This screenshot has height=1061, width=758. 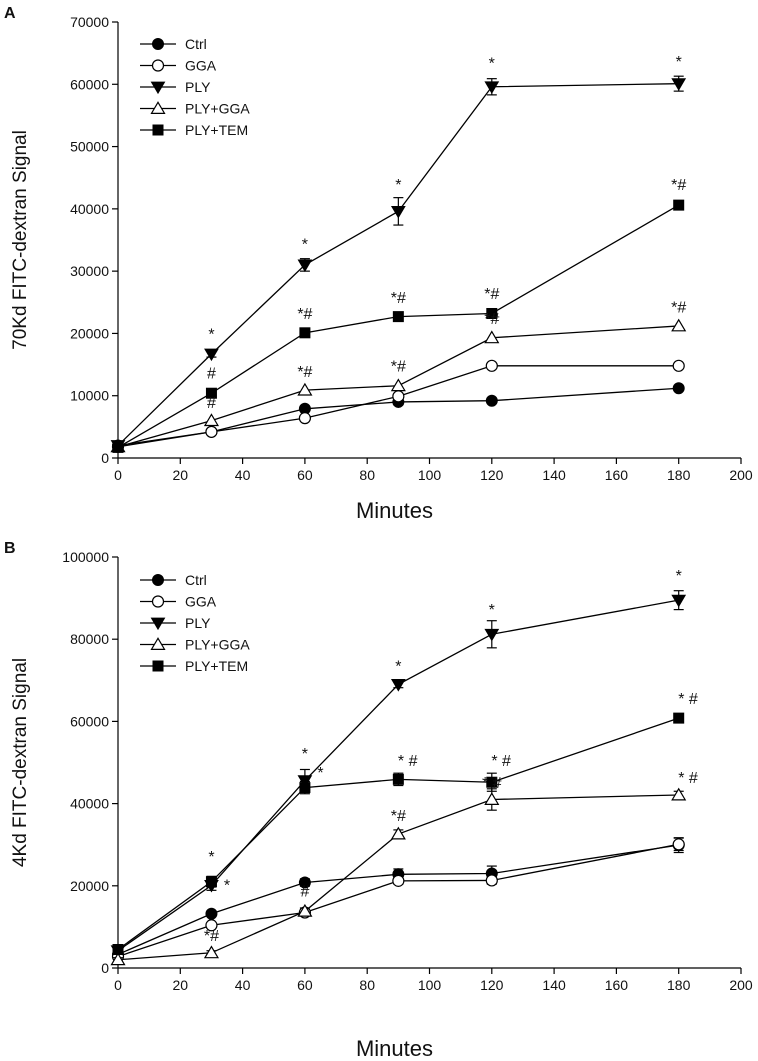 What do you see at coordinates (118, 475) in the screenshot?
I see `x-tick-label: 0` at bounding box center [118, 475].